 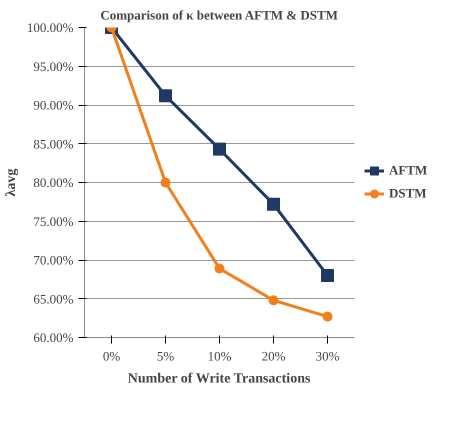 I want to click on y-tick-label: 70.00%, so click(x=53, y=260).